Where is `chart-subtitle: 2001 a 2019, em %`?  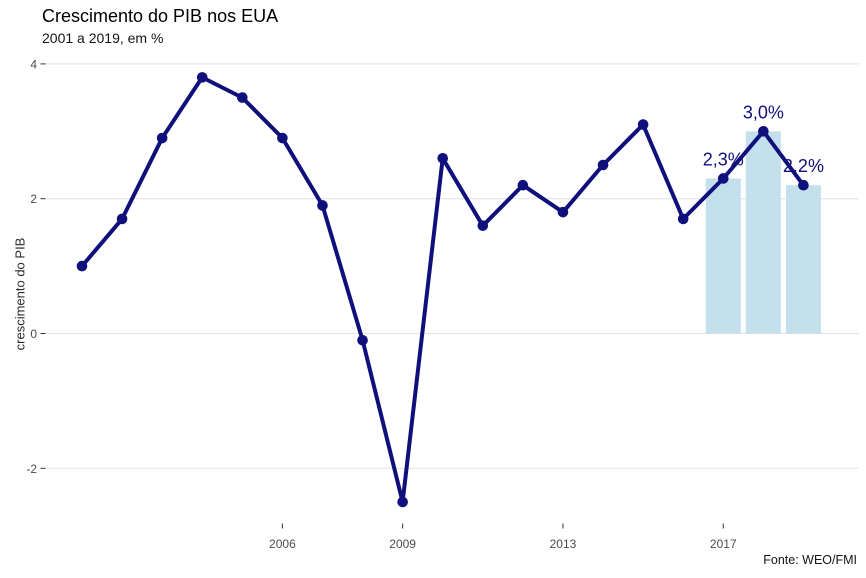 chart-subtitle: 2001 a 2019, em % is located at coordinates (103, 38).